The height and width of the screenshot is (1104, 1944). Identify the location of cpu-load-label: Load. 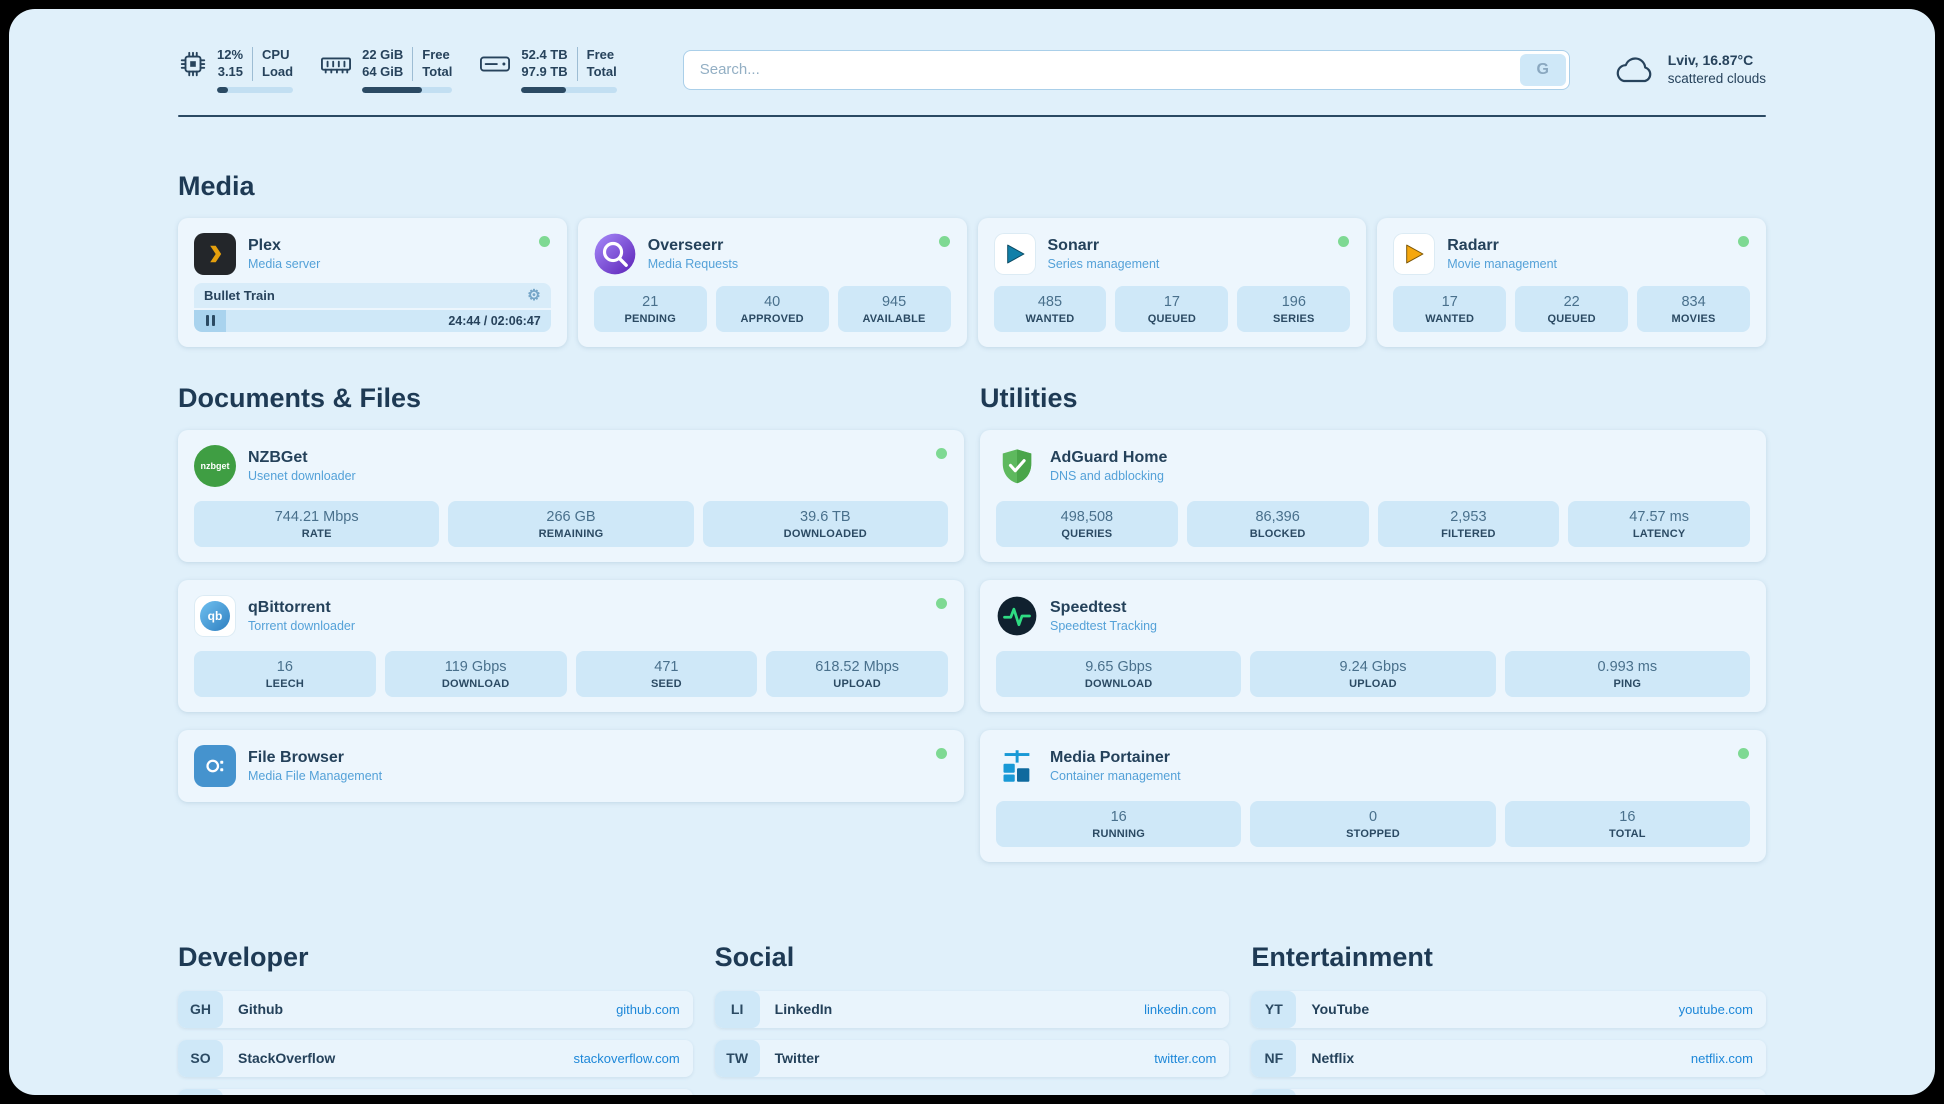
(278, 71).